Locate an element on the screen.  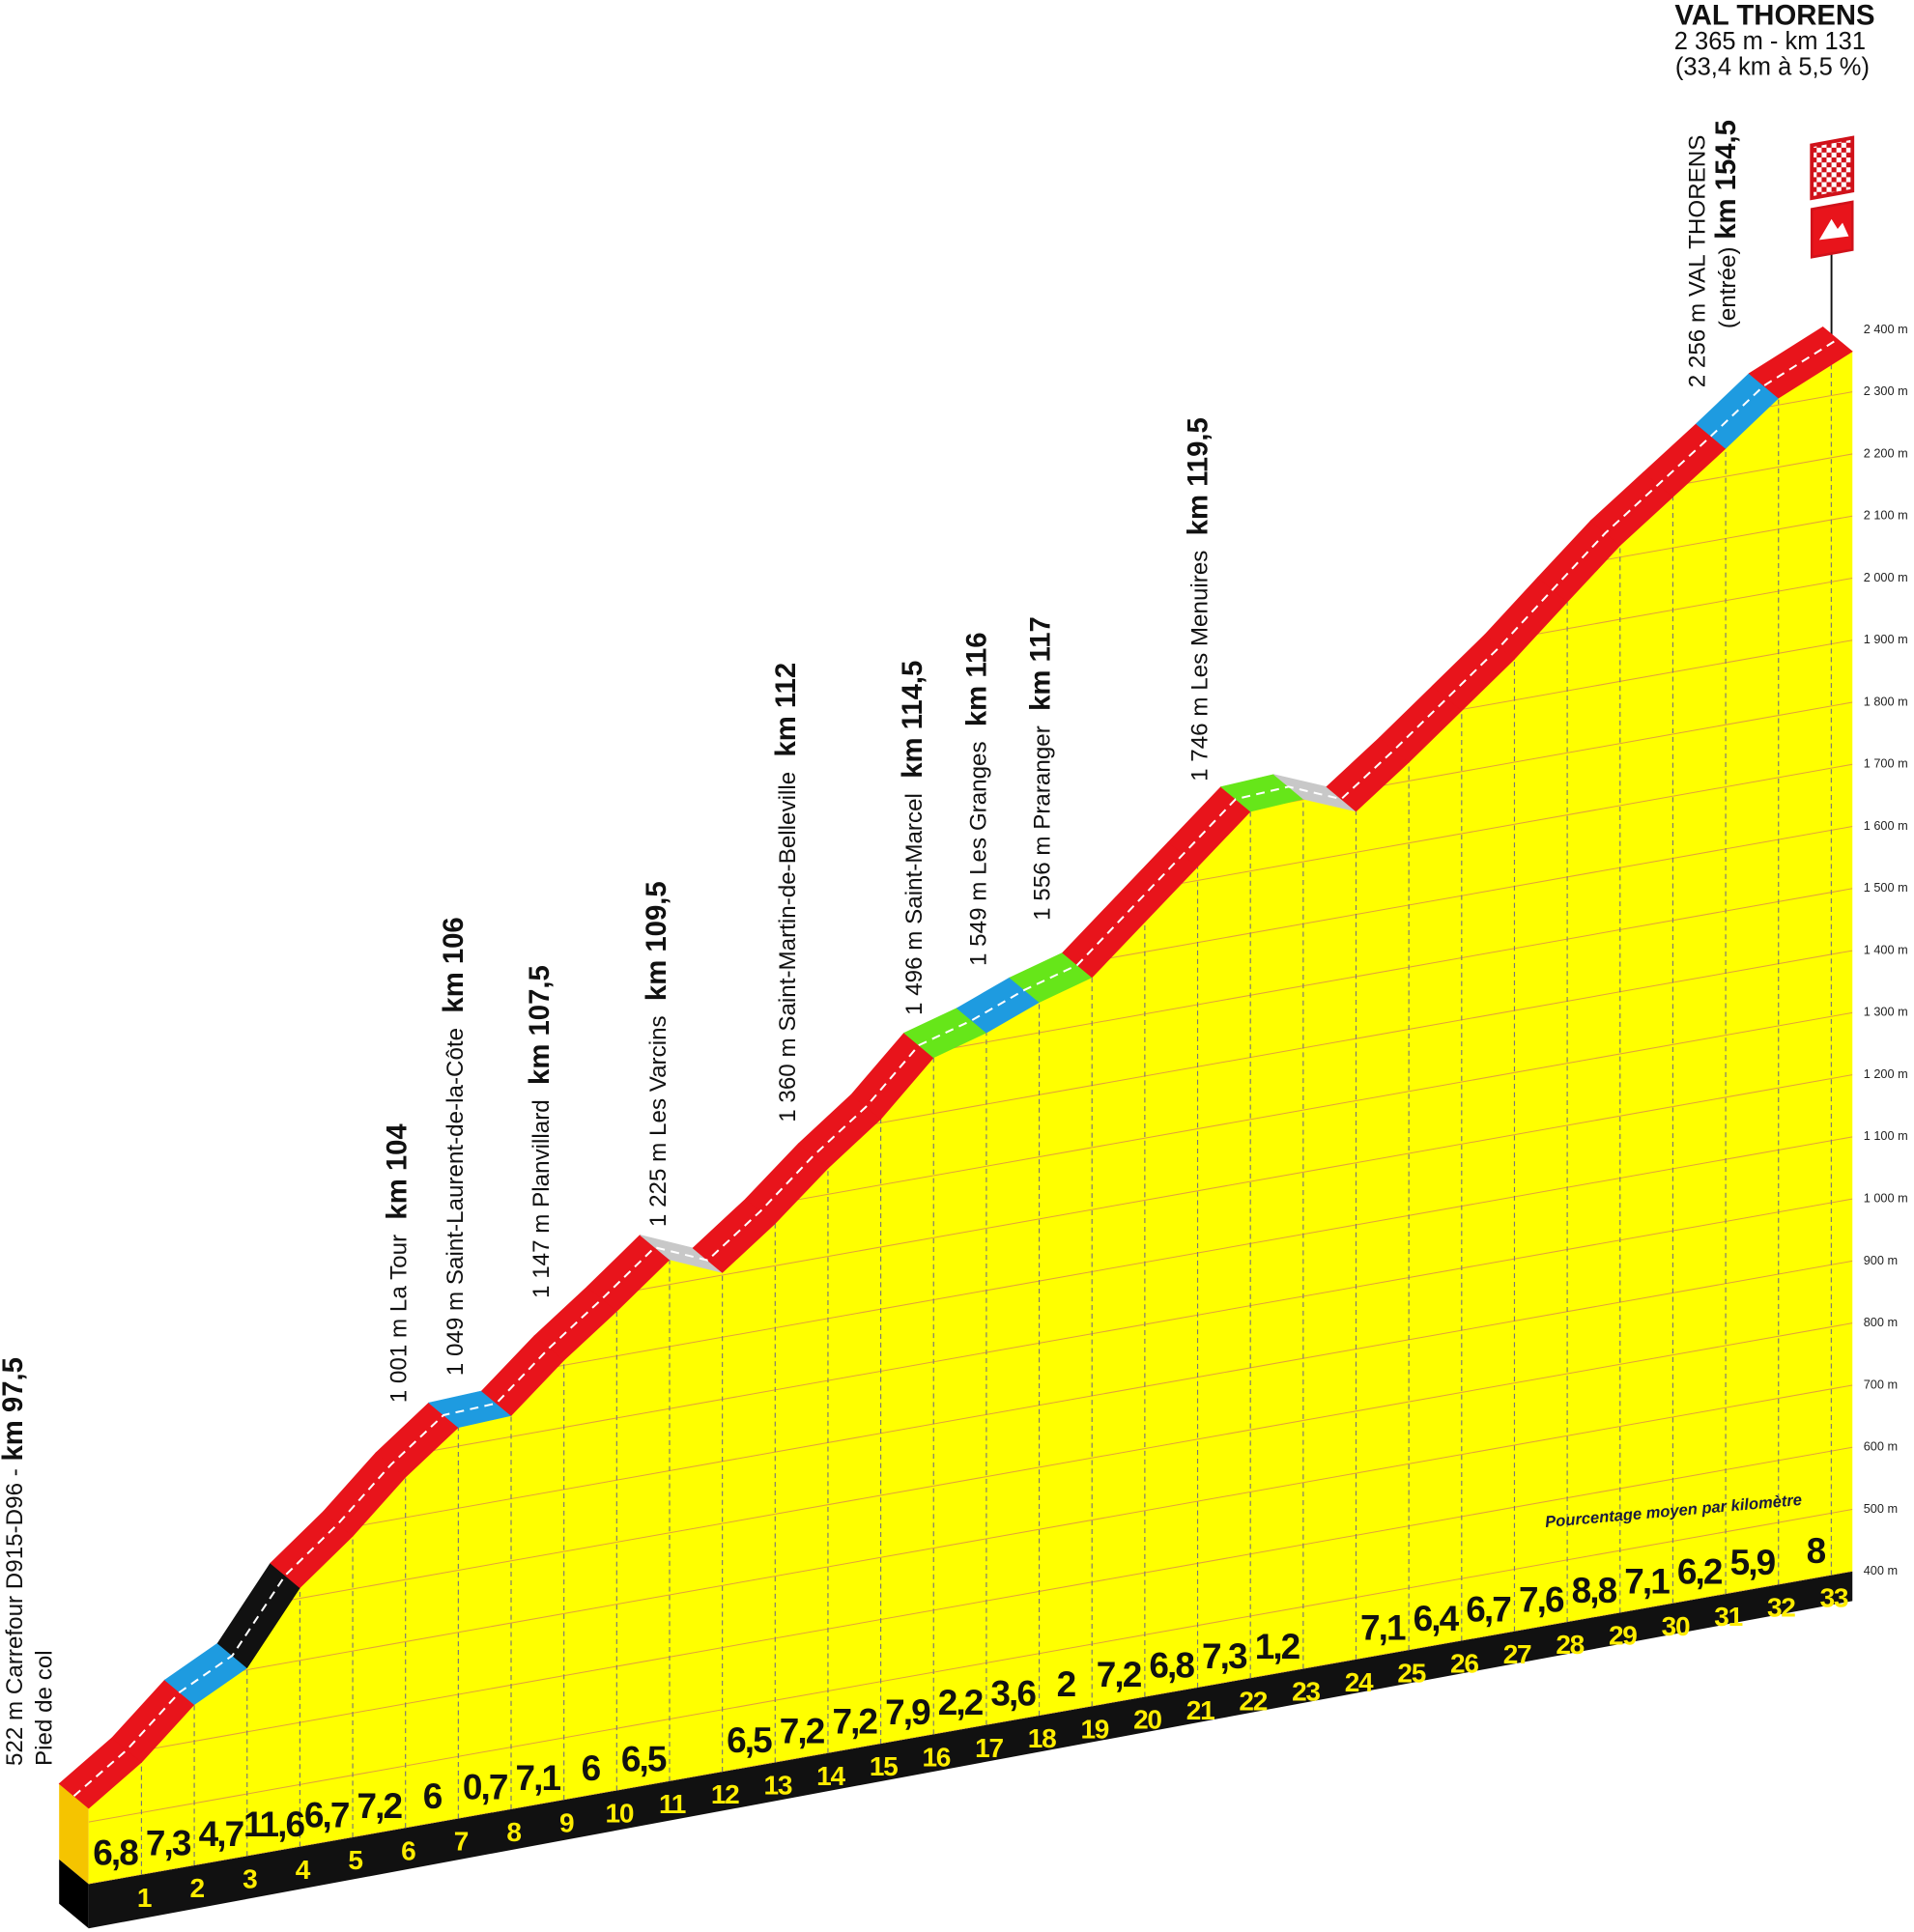
waypoint-km: km 117 is located at coordinates (1041, 663).